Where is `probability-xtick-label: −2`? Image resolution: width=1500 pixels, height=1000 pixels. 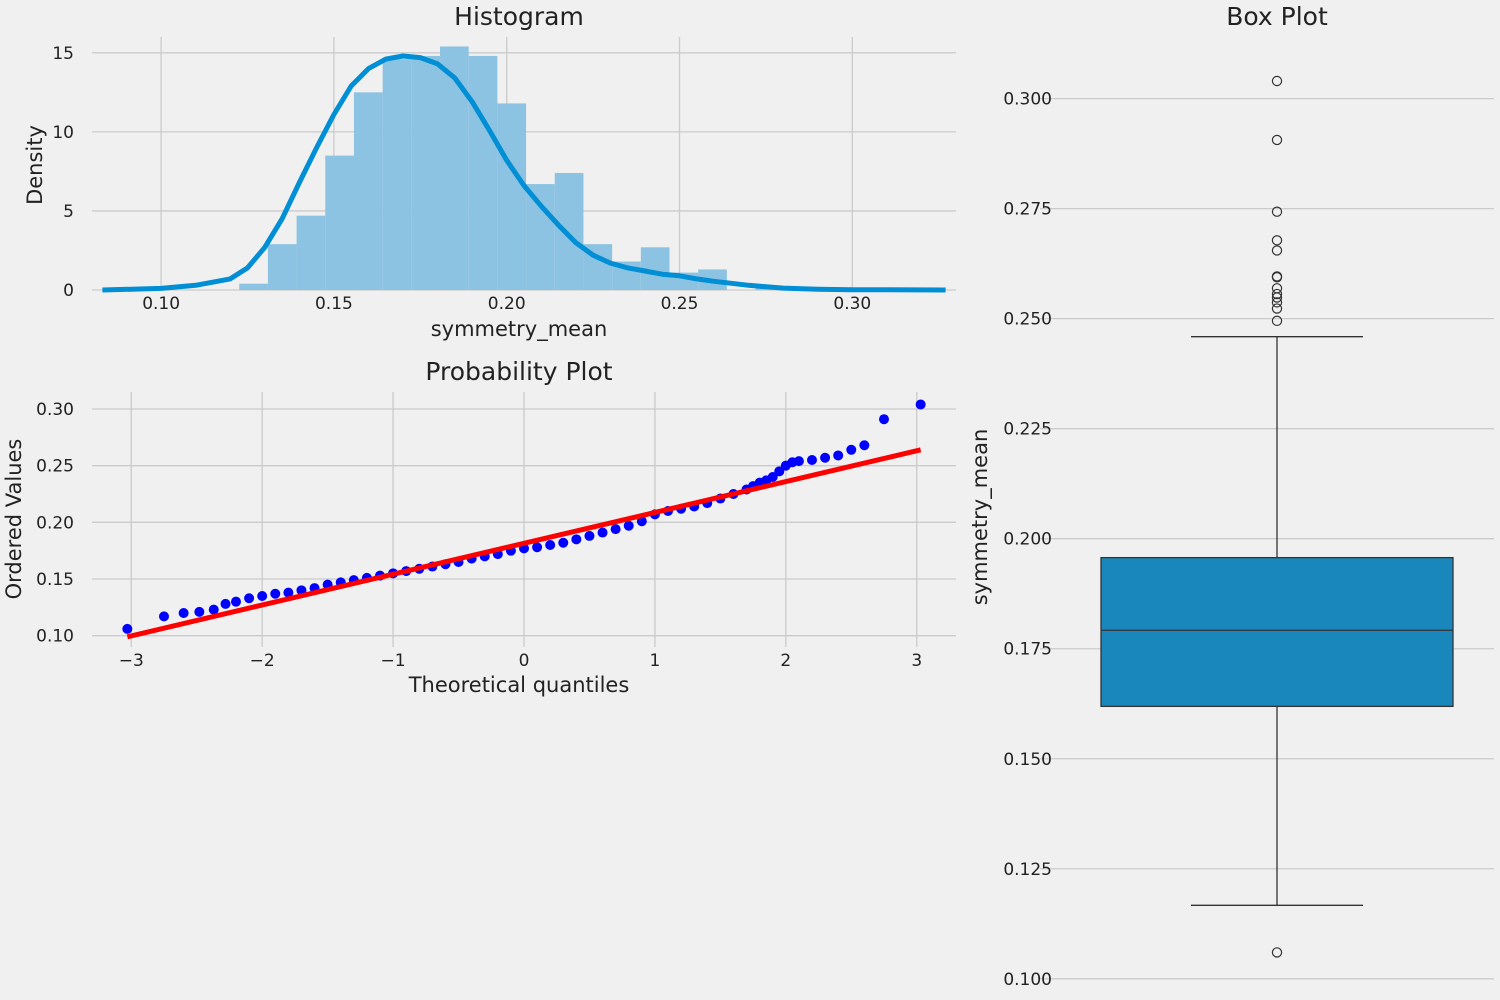
probability-xtick-label: −2 is located at coordinates (262, 661).